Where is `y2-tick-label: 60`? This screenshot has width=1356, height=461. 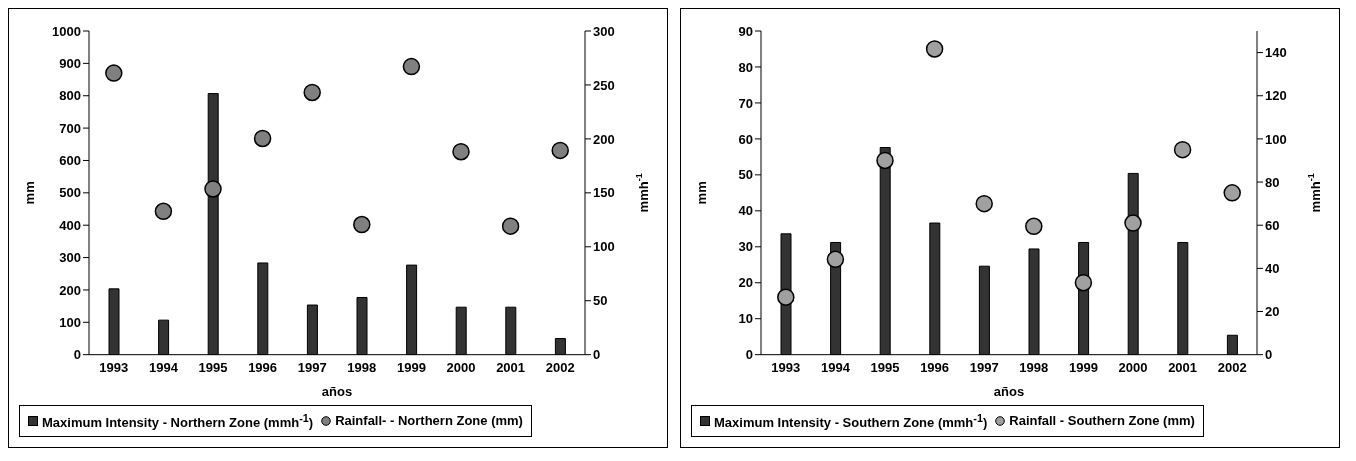 y2-tick-label: 60 is located at coordinates (1272, 225).